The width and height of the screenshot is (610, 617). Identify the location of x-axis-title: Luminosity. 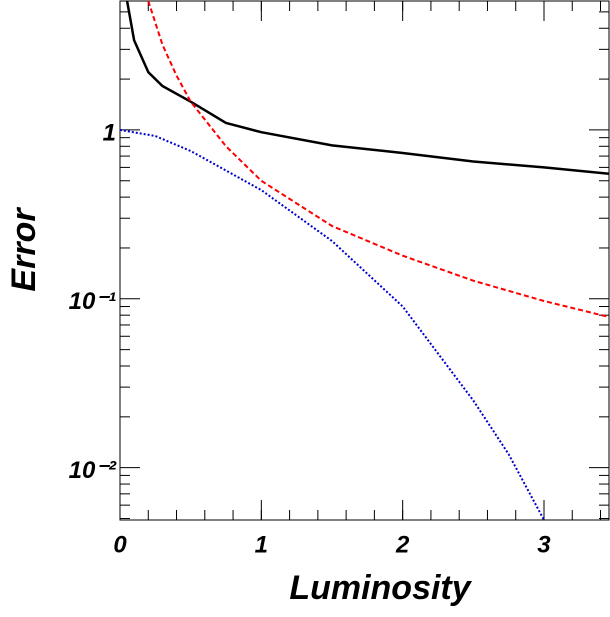
(380, 588).